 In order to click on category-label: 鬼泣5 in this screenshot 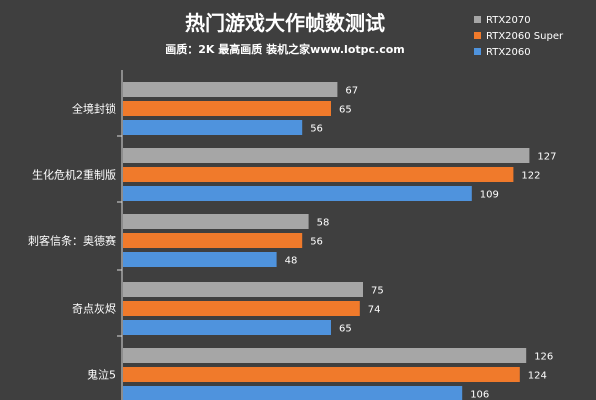, I will do `click(101, 375)`.